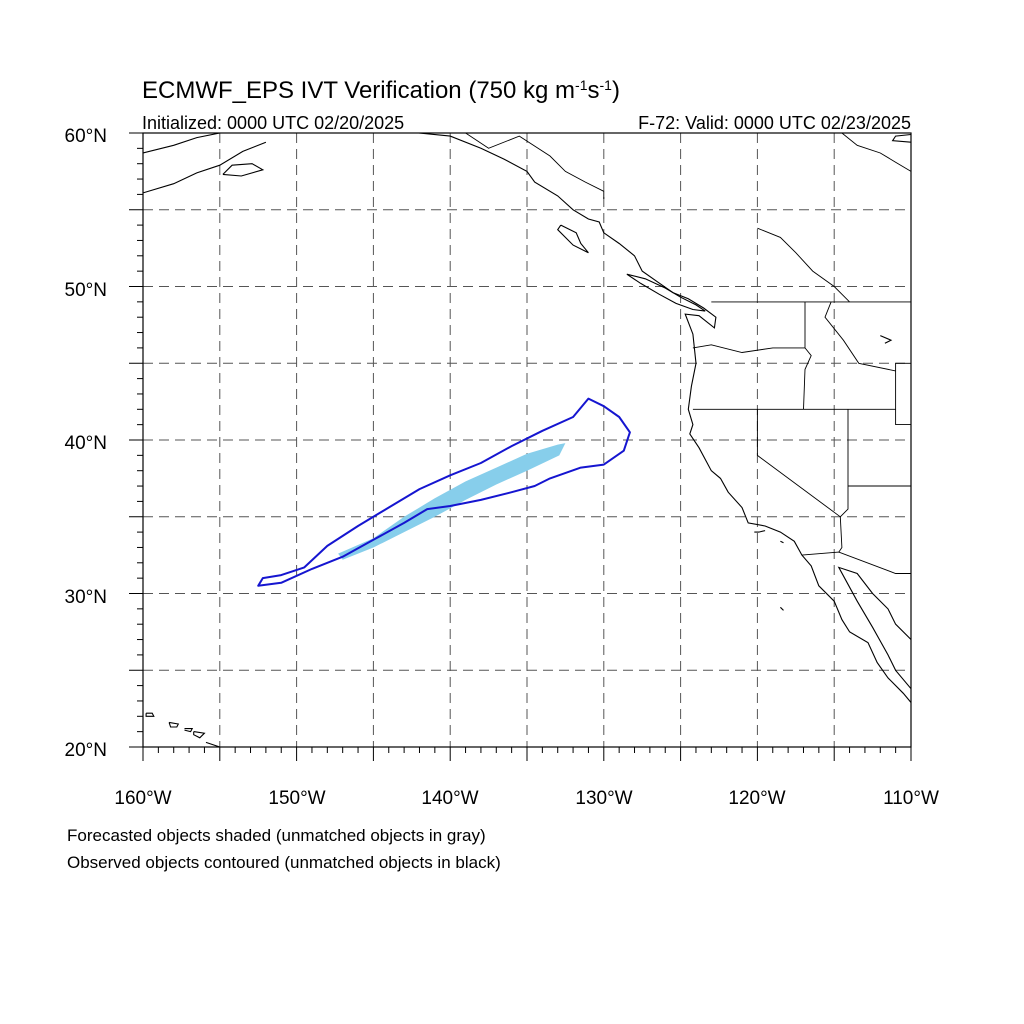  Describe the element at coordinates (86, 290) in the screenshot. I see `lat-label-50n: 50°N` at that location.